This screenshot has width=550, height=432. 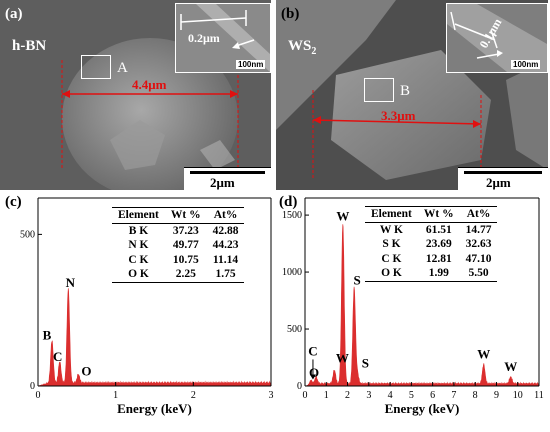 I want to click on table-row: O K 2.25 1.75, so click(x=178, y=274).